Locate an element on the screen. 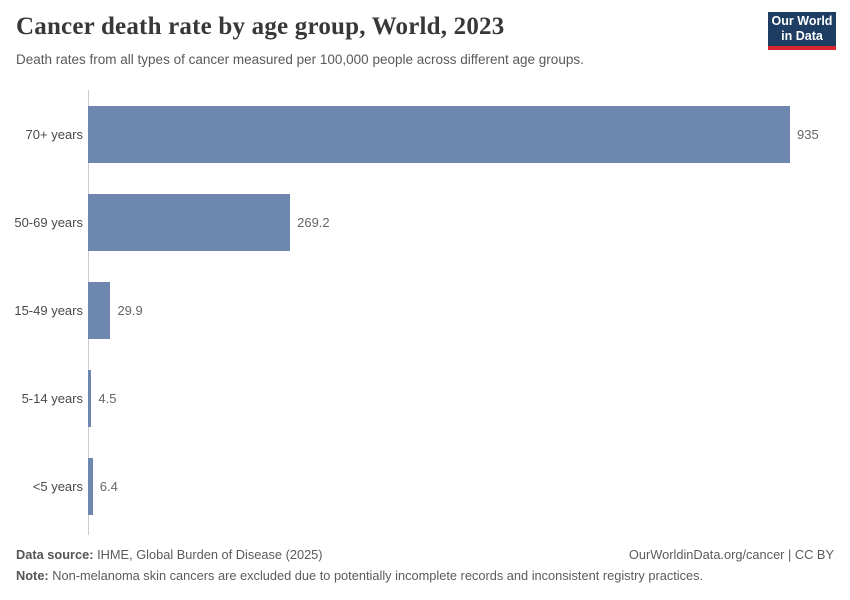 This screenshot has height=600, width=850. bar-area: 4.5 is located at coordinates (102, 398).